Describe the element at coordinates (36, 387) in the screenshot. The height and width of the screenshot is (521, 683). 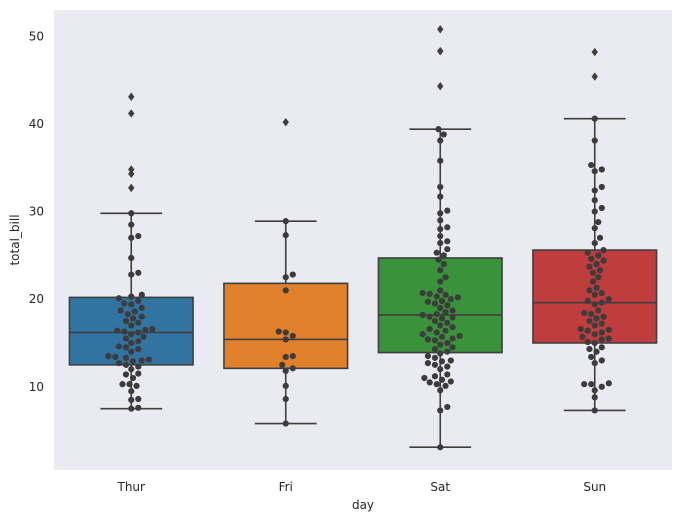
I see `y-tick-label: 10` at that location.